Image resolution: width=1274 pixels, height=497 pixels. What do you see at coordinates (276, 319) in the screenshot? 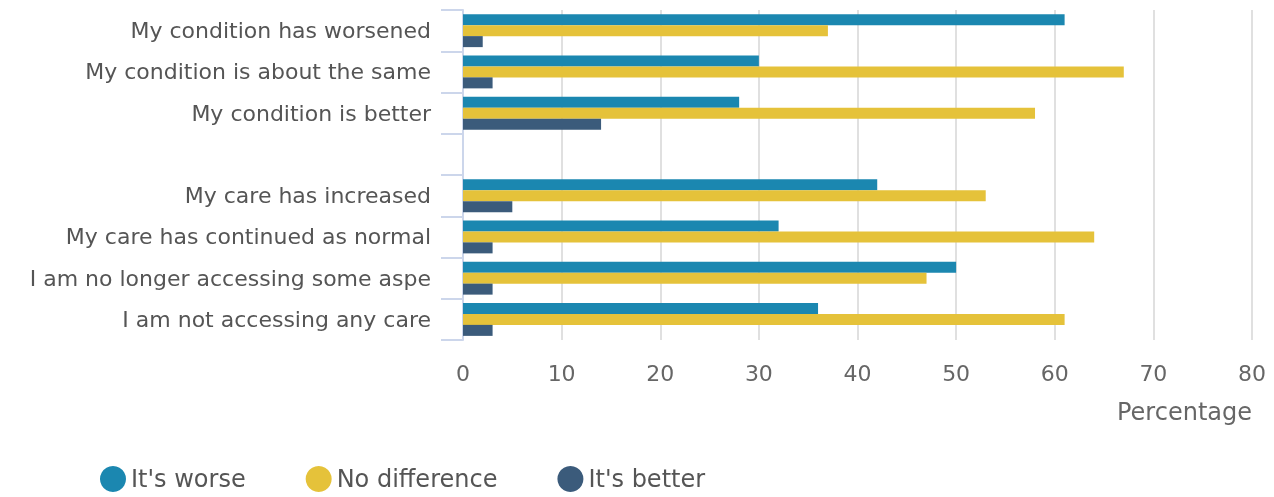
I see `y-tick-label: I am not accessing any care` at bounding box center [276, 319].